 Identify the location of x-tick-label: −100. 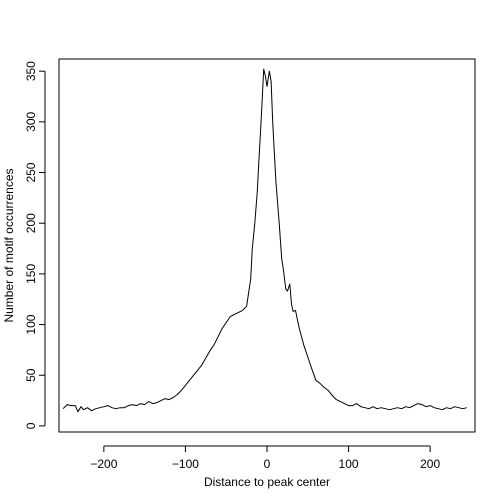
(185, 464).